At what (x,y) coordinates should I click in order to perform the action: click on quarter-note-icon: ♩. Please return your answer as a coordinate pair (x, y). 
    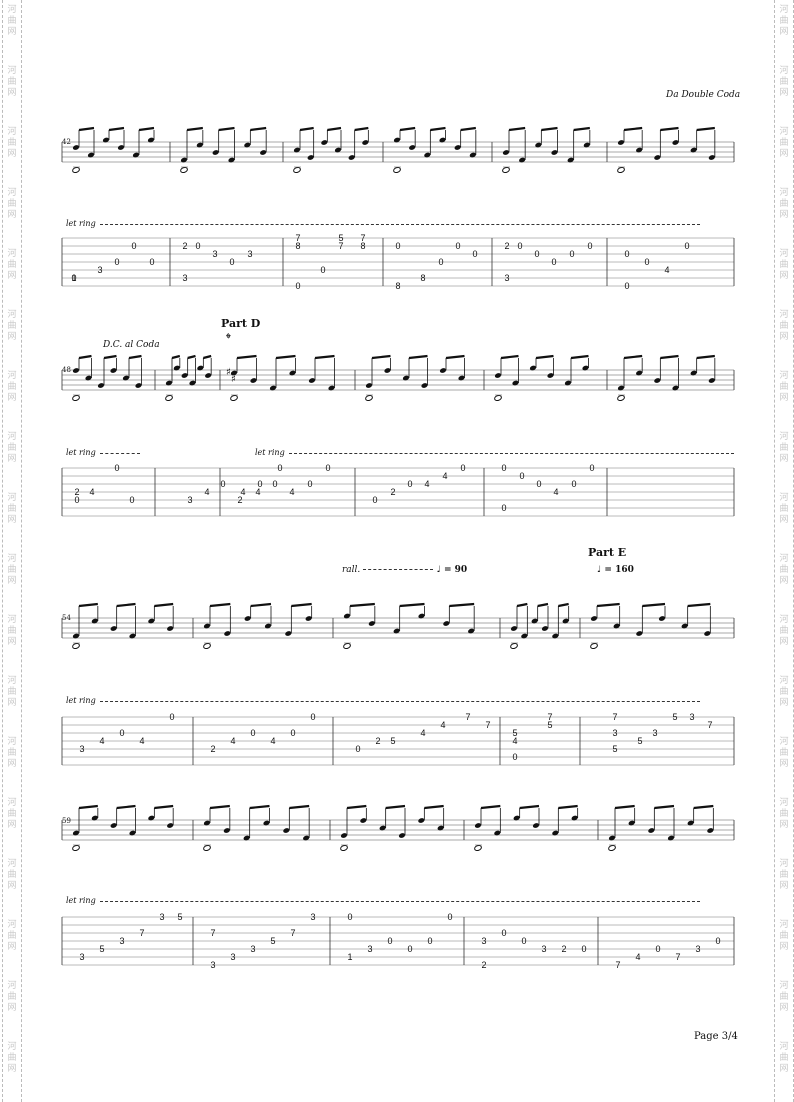
    Looking at the image, I should click on (599, 570).